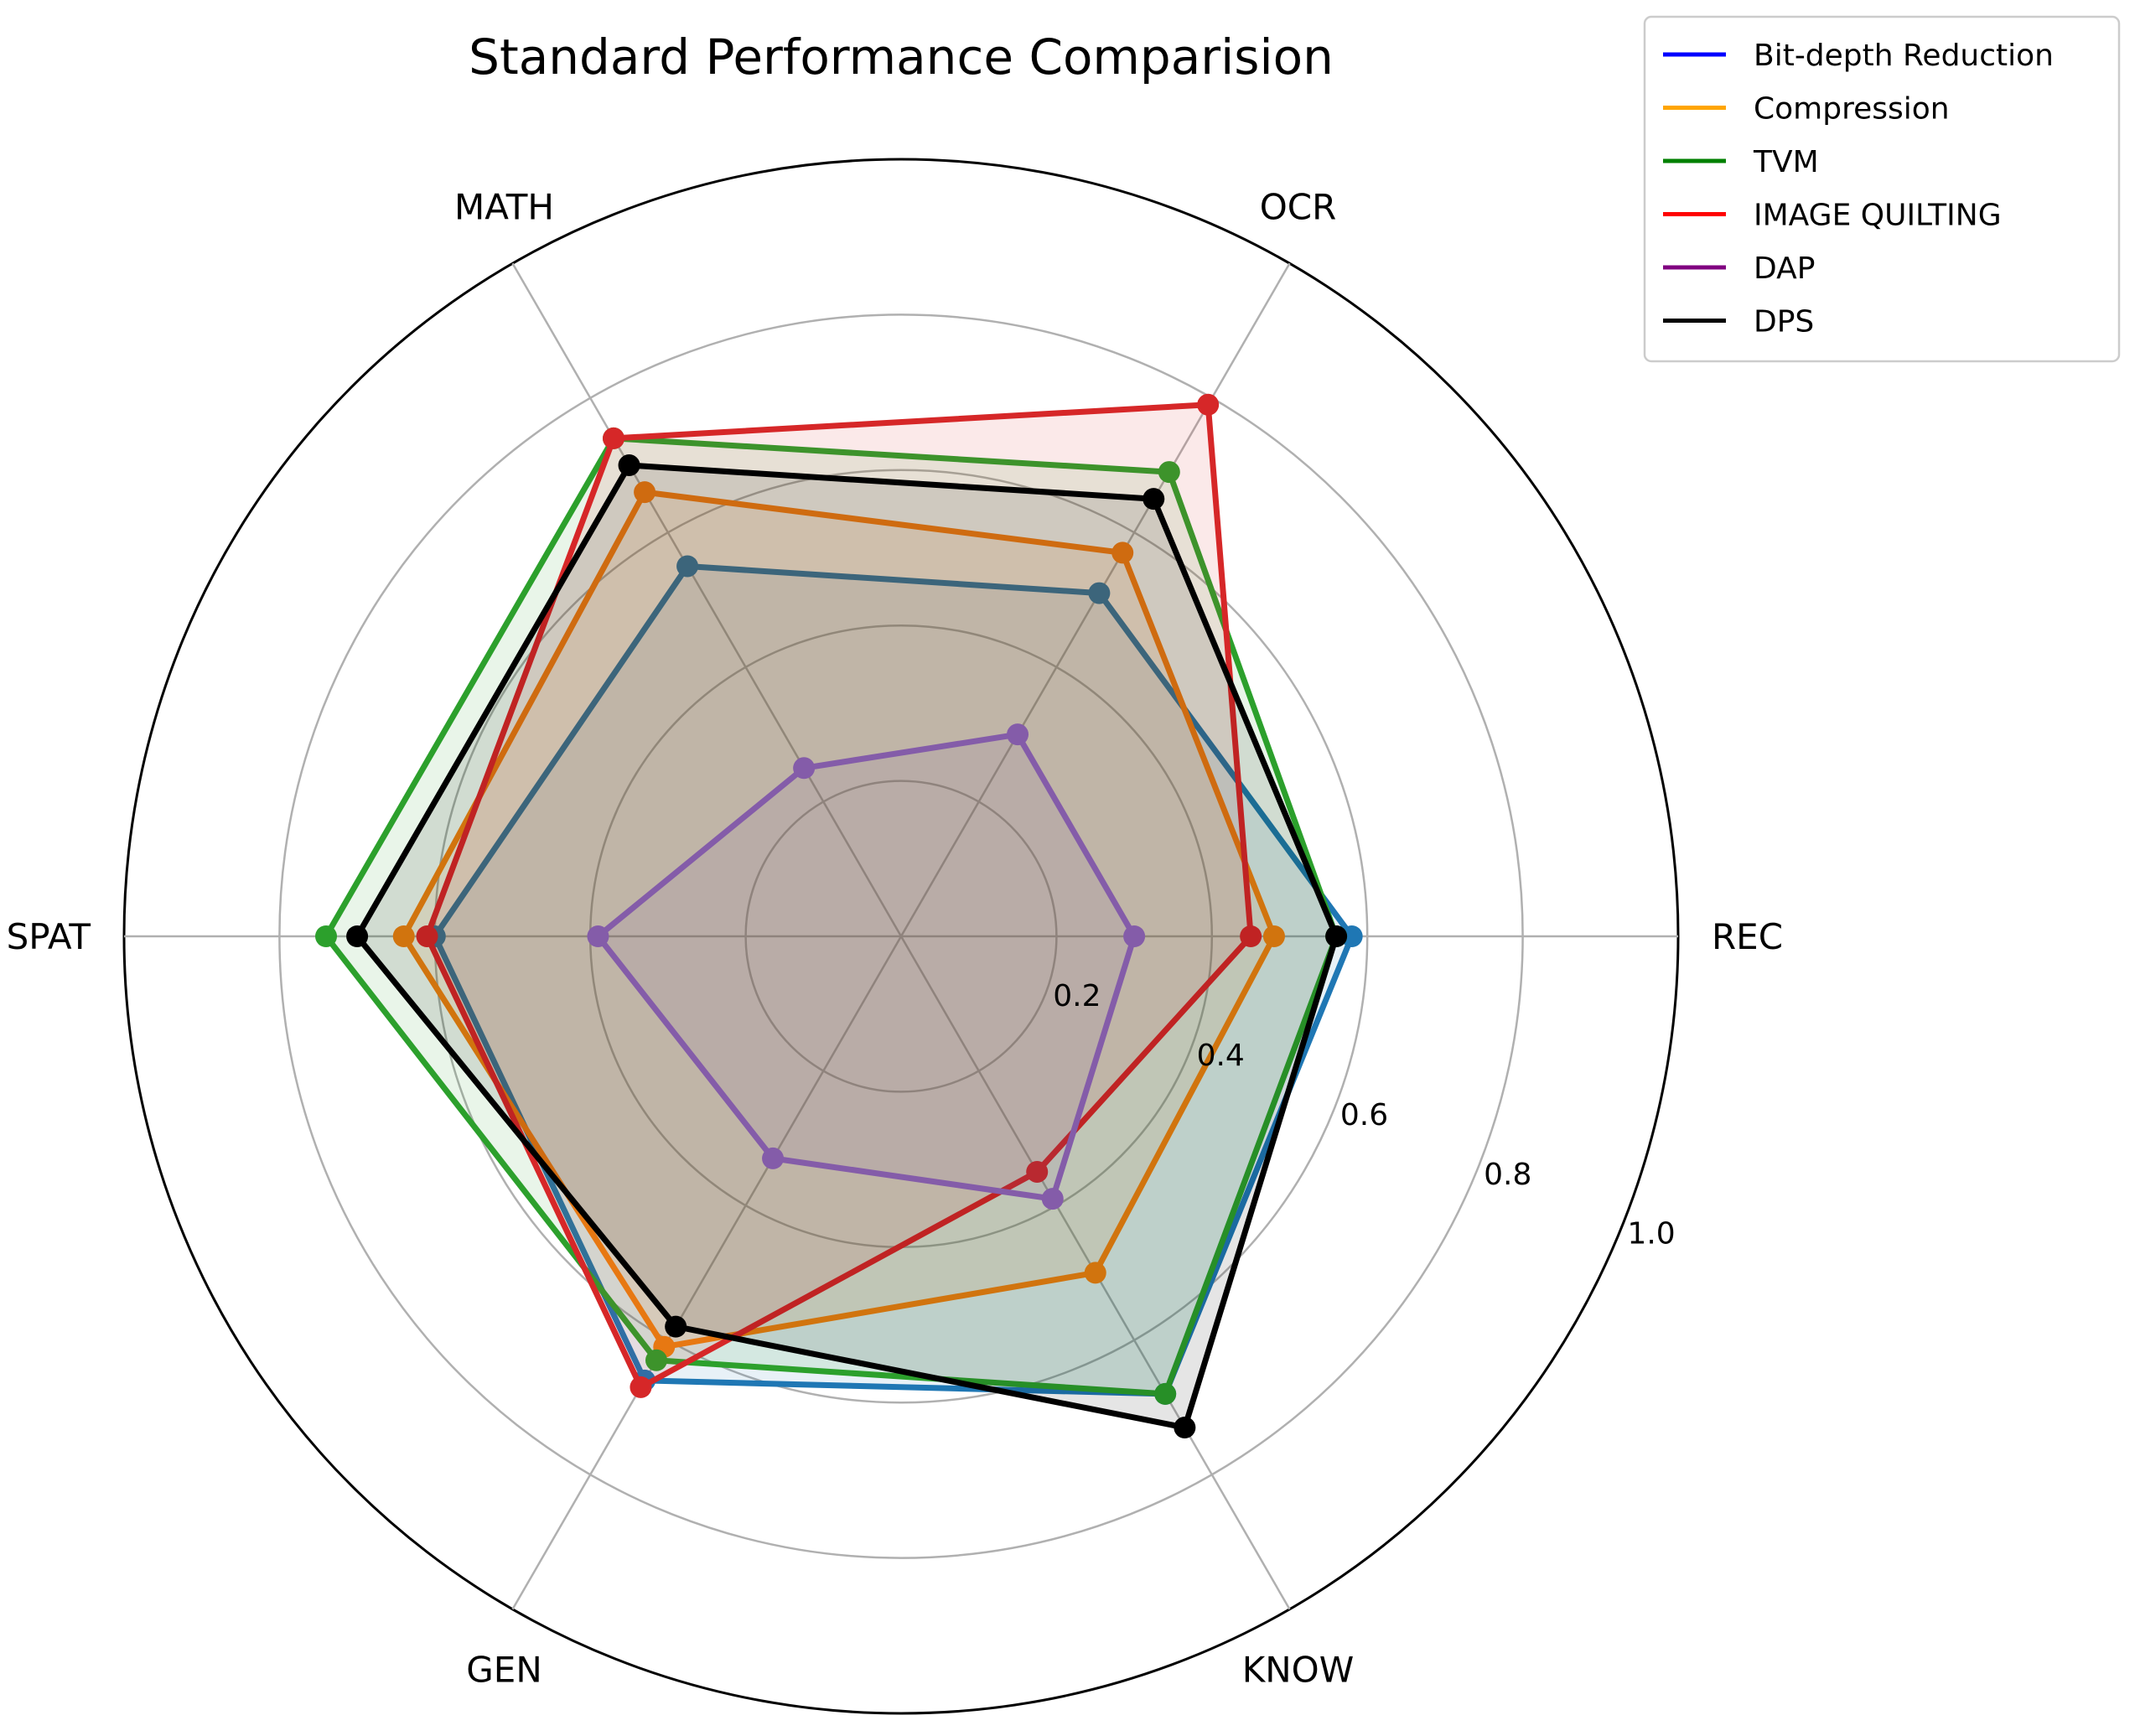  I want to click on axis-label: KNOW, so click(1299, 1669).